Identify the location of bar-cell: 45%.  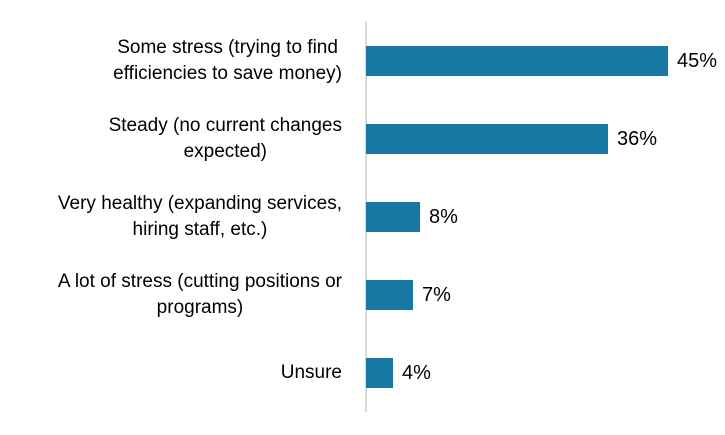
(540, 61).